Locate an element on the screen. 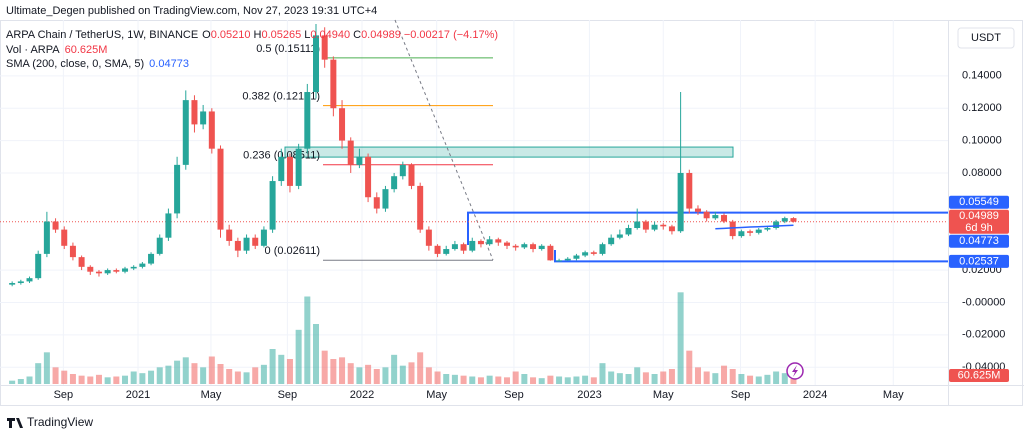 This screenshot has width=1024, height=437. fib-label: 0 (0.02611) is located at coordinates (292, 251).